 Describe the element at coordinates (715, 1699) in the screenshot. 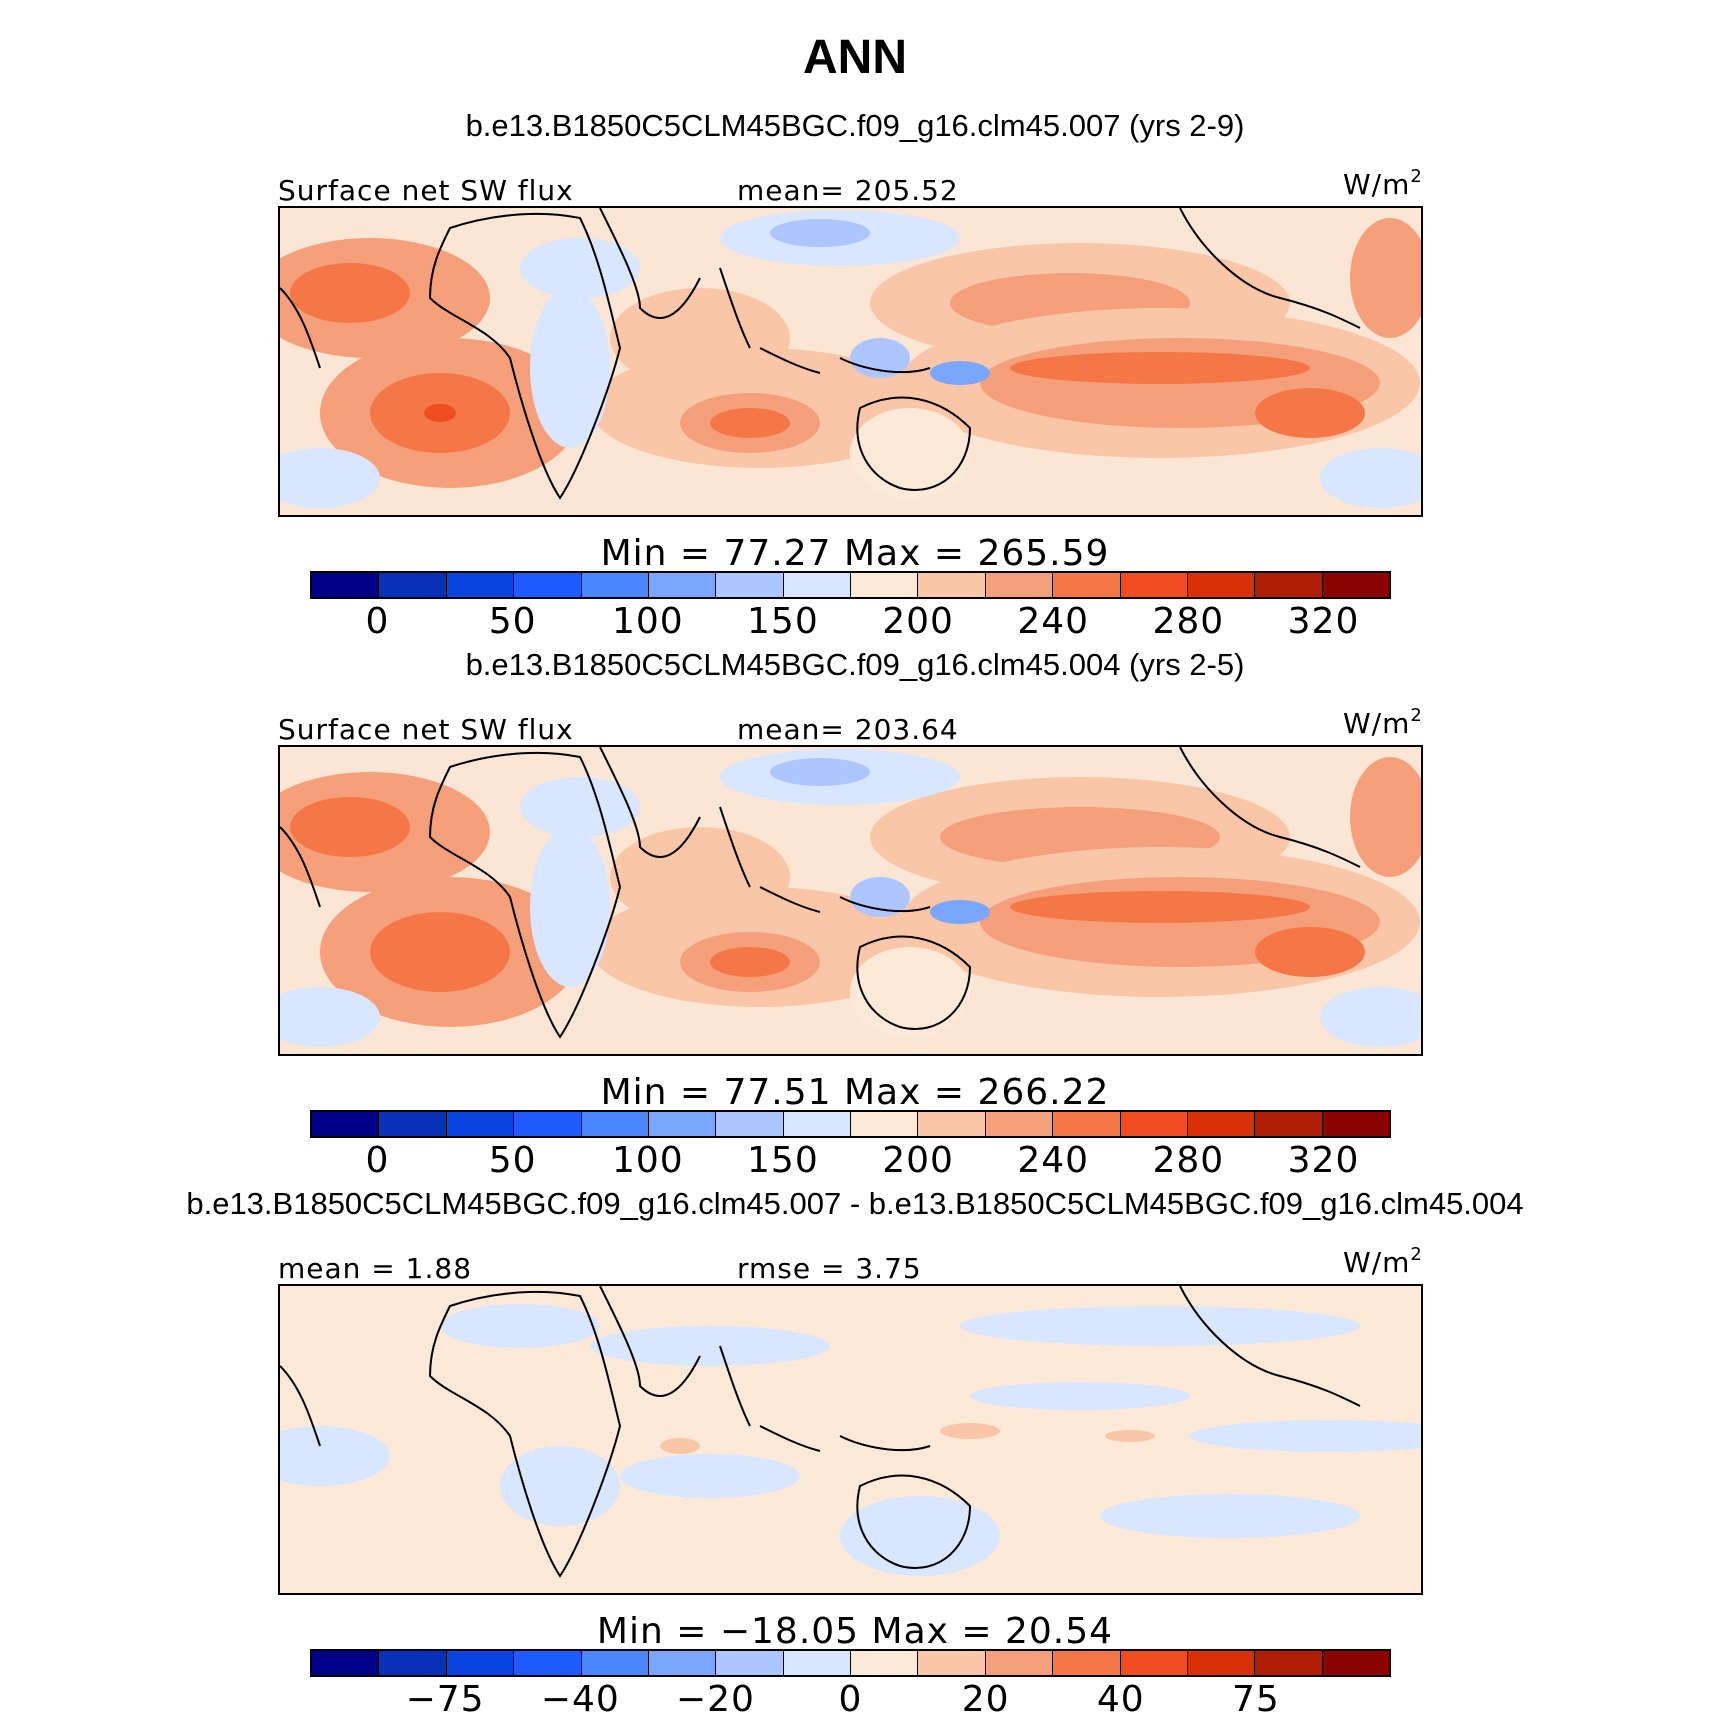

I see `colorbar-tick: −20` at that location.